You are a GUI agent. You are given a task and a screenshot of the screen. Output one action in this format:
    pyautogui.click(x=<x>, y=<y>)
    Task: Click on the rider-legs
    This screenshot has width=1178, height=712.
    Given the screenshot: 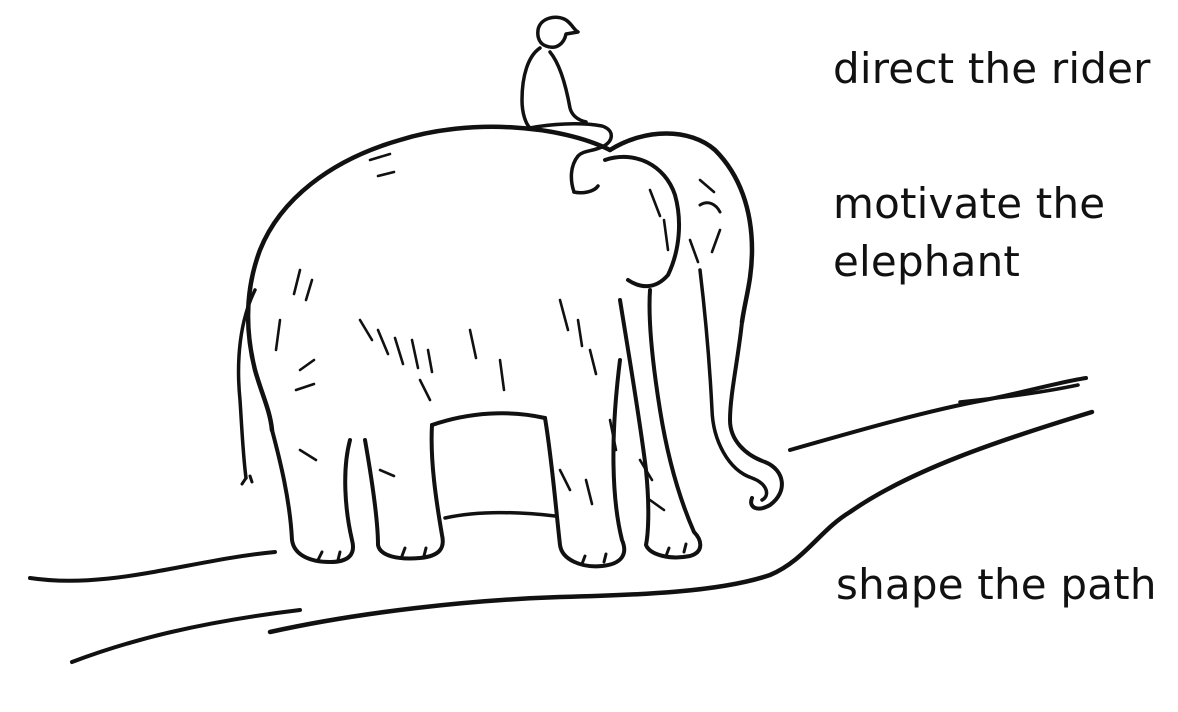 What is the action you would take?
    pyautogui.click(x=570, y=158)
    